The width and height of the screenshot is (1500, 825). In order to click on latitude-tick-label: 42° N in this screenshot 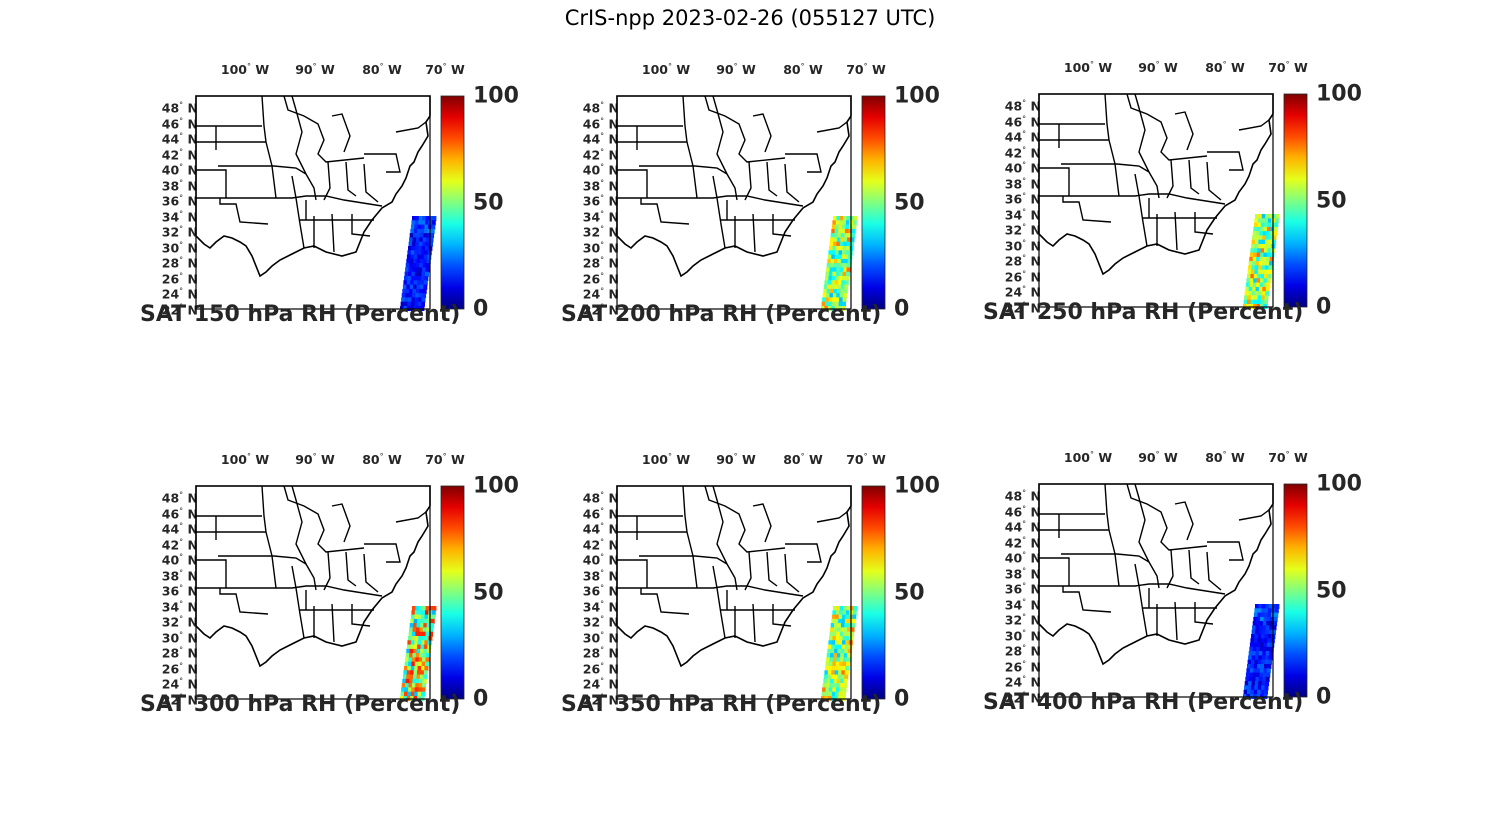, I will do `click(1022, 153)`.